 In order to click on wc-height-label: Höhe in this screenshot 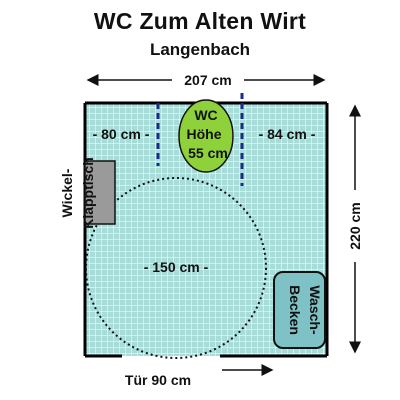, I will do `click(204, 134)`.